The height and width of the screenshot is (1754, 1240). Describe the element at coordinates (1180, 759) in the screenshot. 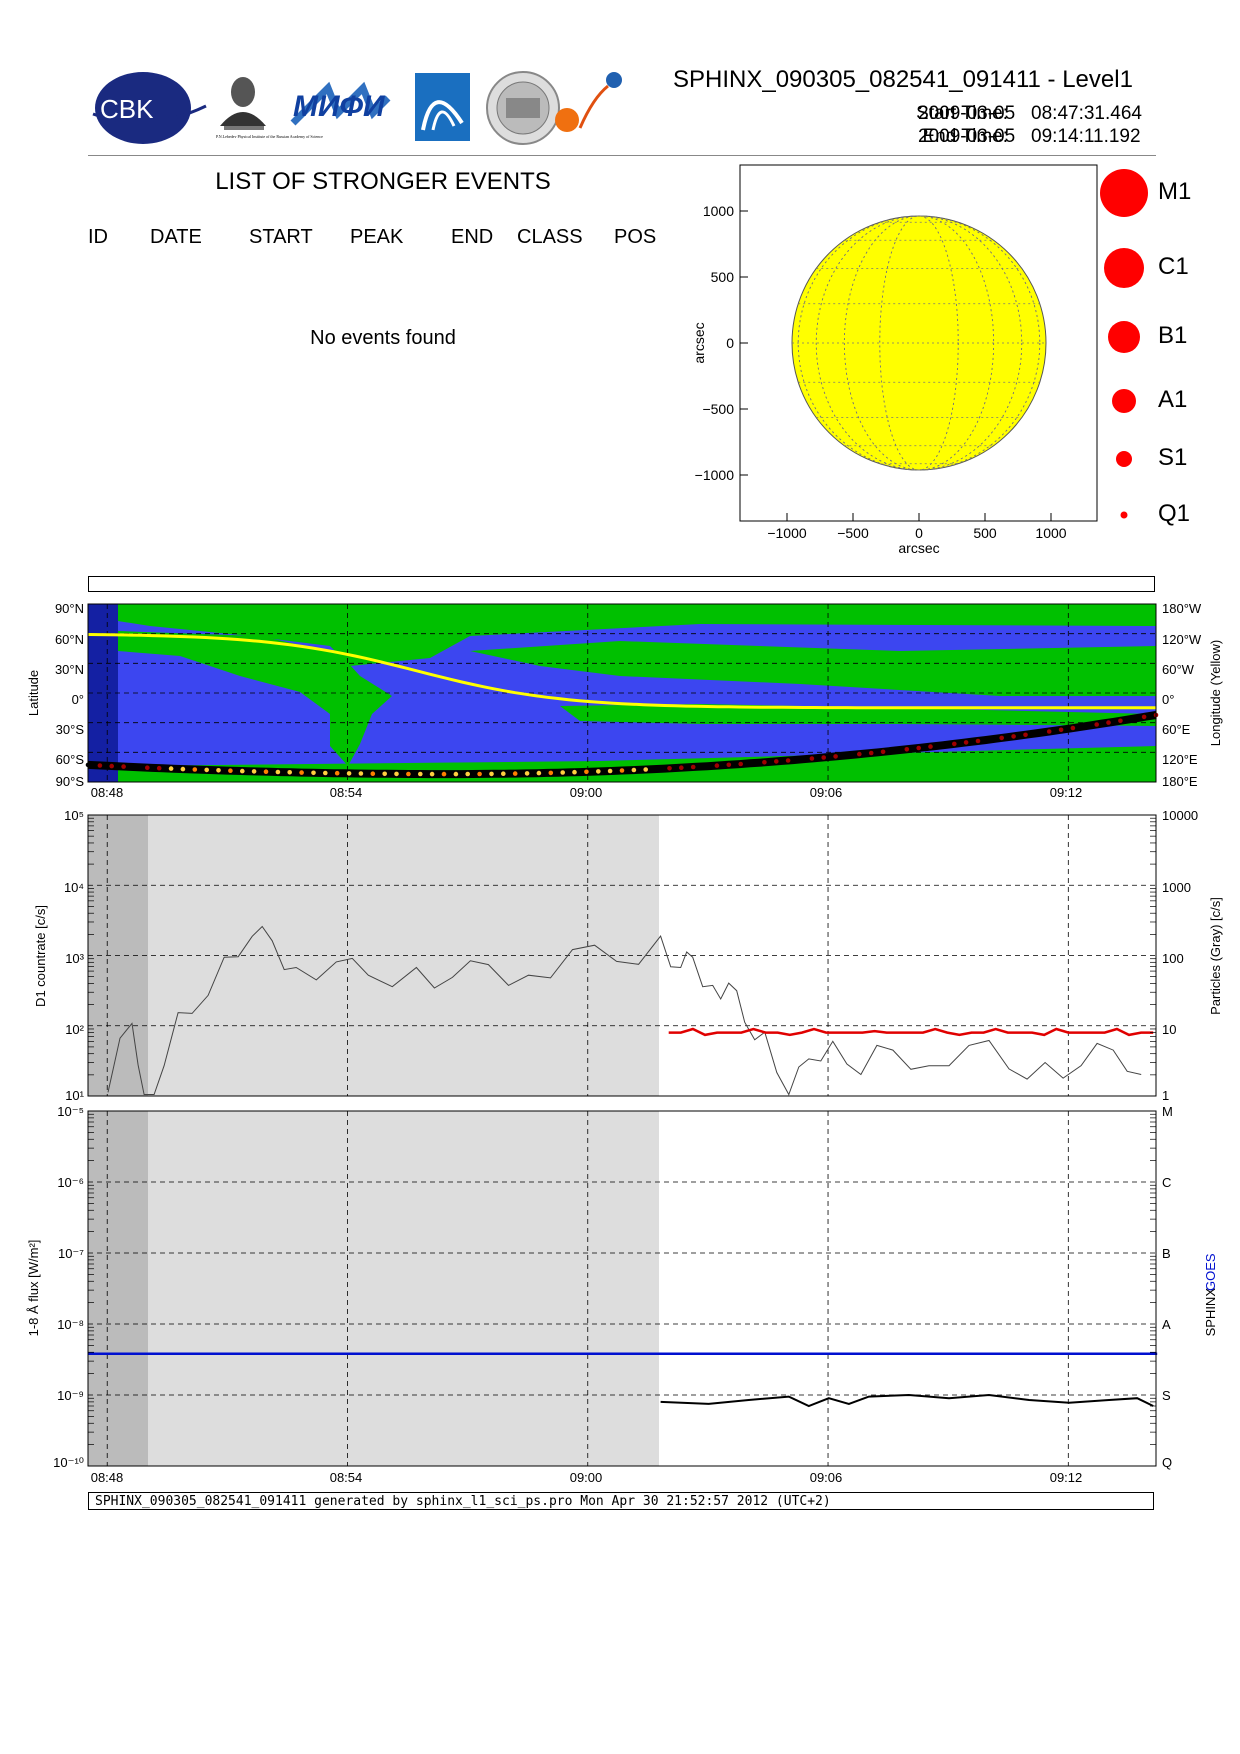

I see `lon-tick-5: 120°E` at that location.